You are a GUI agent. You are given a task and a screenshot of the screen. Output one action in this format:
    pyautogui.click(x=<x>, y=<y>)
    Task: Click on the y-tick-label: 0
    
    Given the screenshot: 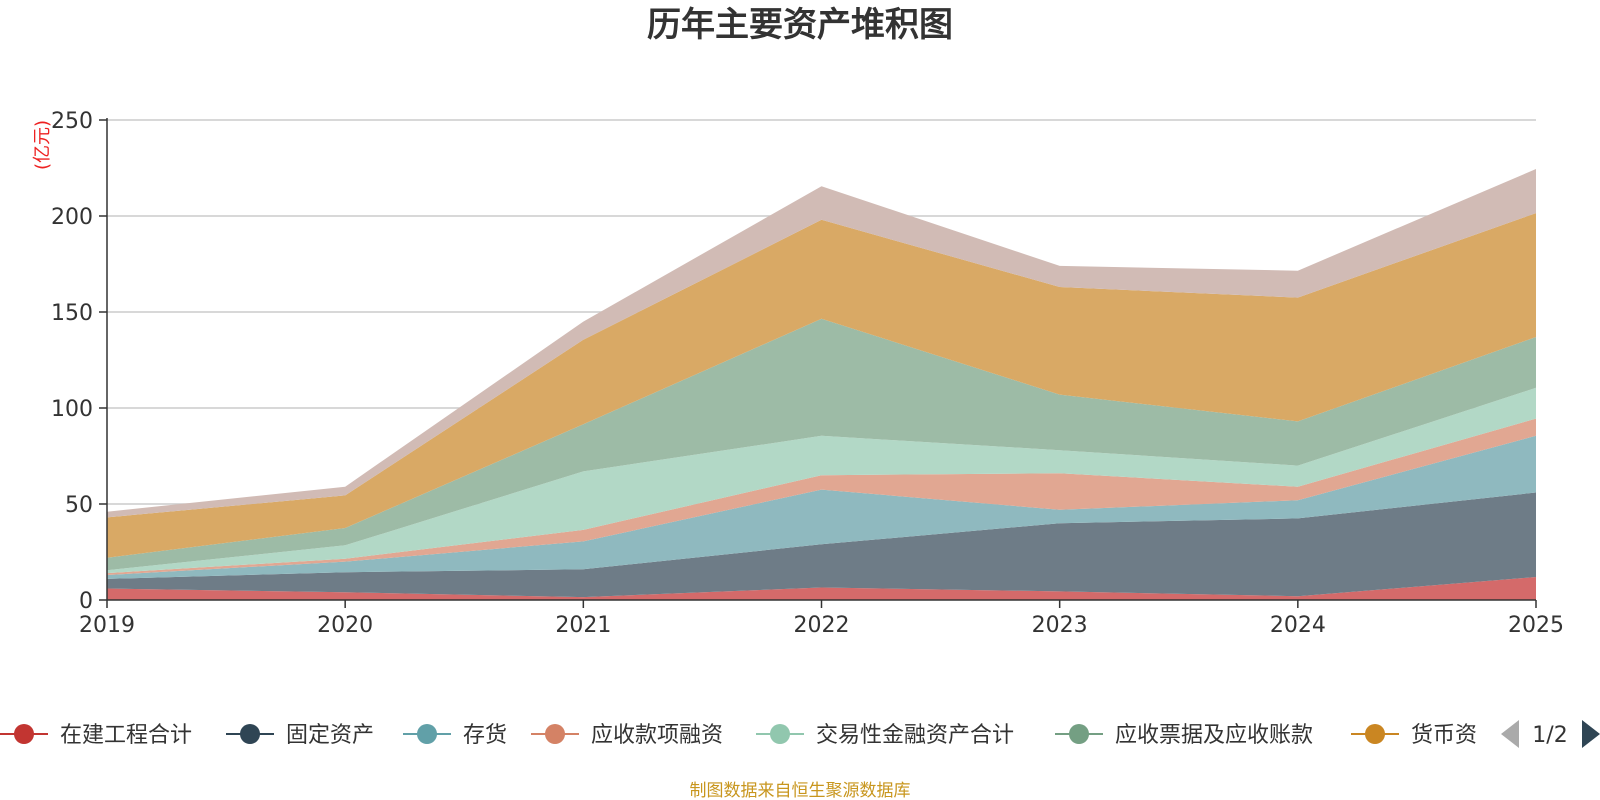 What is the action you would take?
    pyautogui.click(x=86, y=601)
    